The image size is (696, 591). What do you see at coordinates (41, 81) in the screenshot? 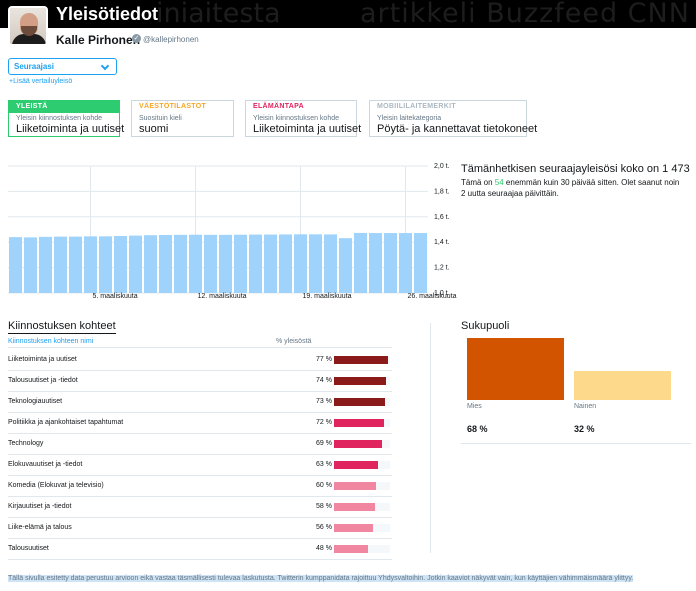
I see `add-comparison-audience-link: +Lisää vertailuyleisö` at bounding box center [41, 81].